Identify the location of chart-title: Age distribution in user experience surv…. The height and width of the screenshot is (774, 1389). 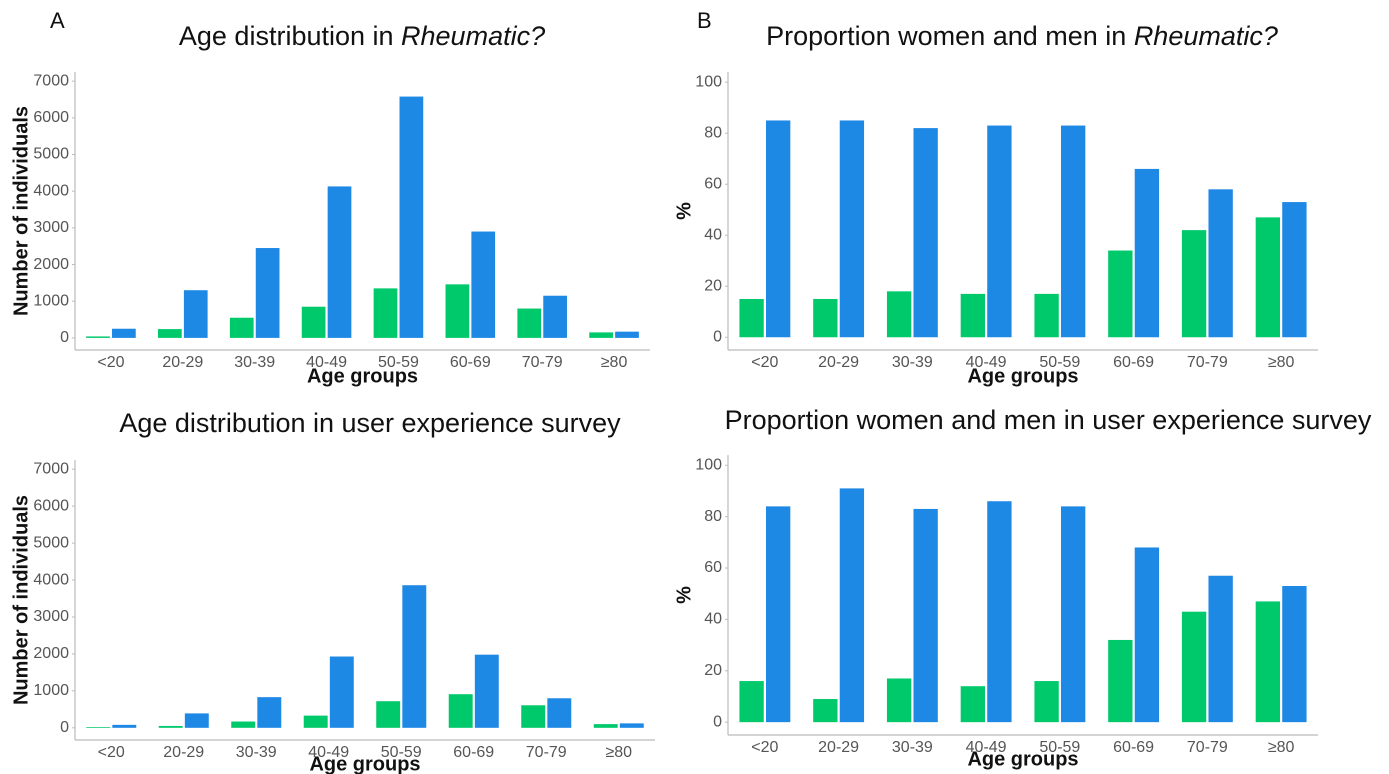
(370, 423).